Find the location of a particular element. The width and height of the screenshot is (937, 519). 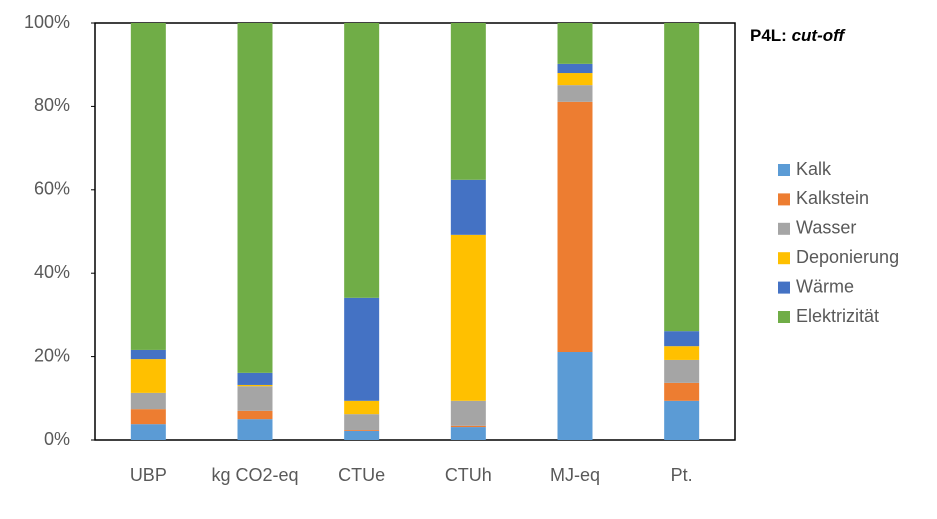

legend-label: Kalkstein is located at coordinates (832, 198).